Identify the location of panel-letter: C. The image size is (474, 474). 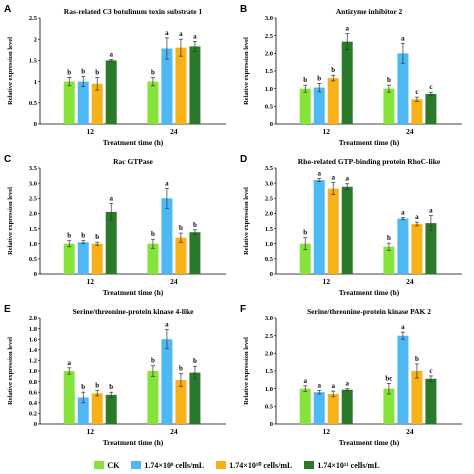
(7, 159).